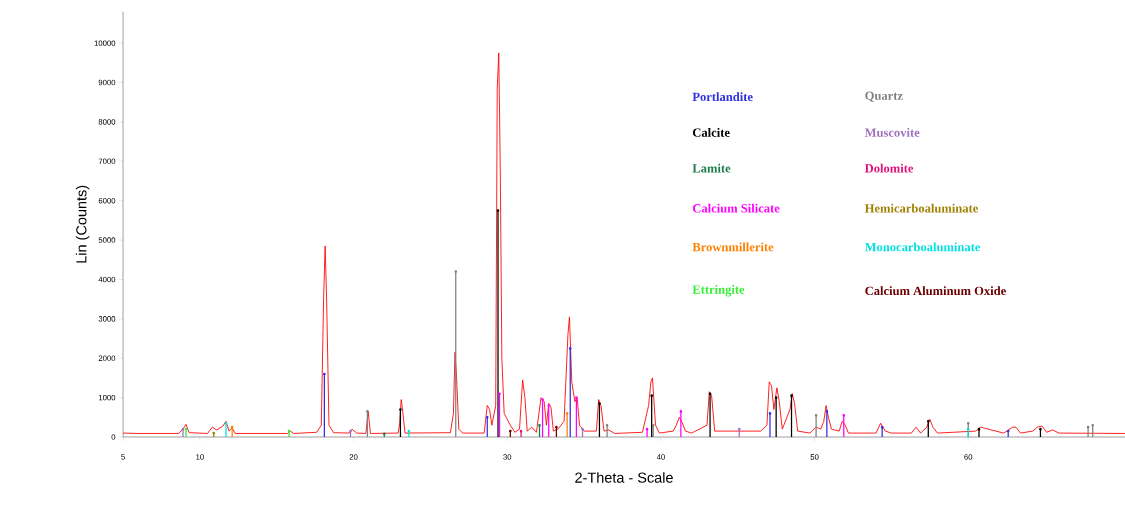 Image resolution: width=1125 pixels, height=515 pixels. What do you see at coordinates (733, 247) in the screenshot?
I see `text: Brownmillerite` at bounding box center [733, 247].